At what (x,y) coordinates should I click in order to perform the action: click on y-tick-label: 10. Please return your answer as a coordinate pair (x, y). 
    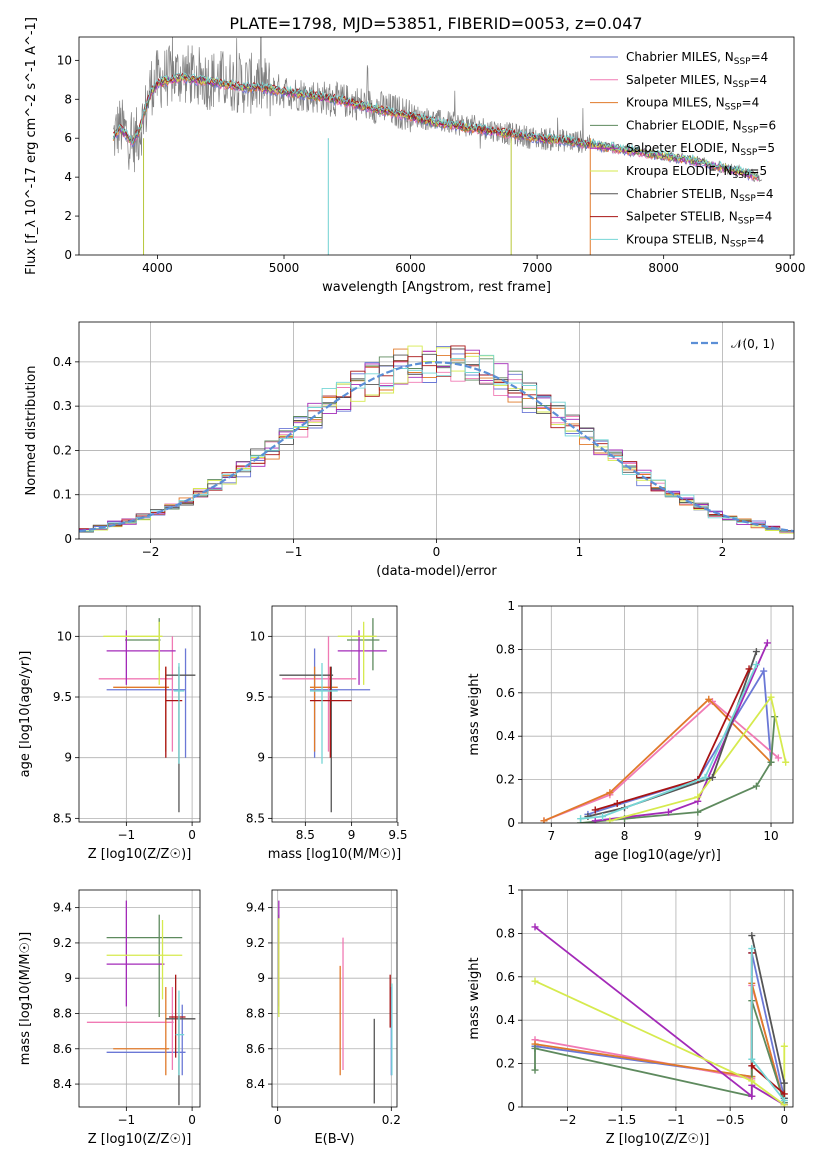
    Looking at the image, I should click on (257, 636).